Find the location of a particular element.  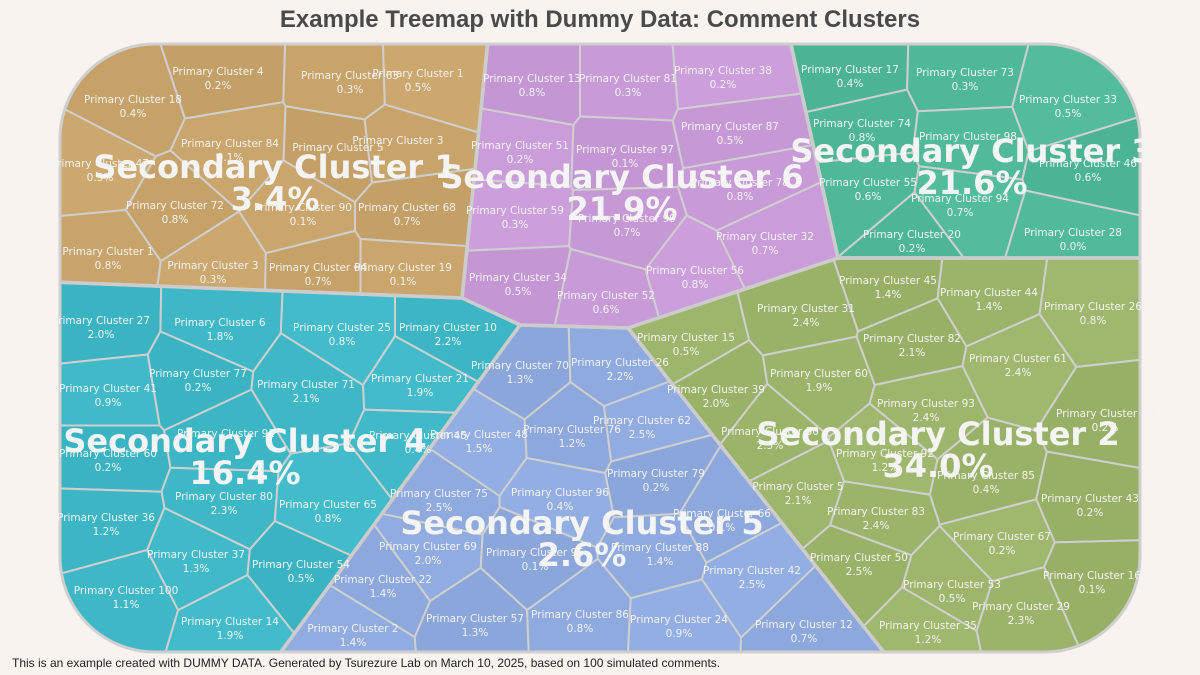

cluster-label: Primary Cluster 5 2.1% is located at coordinates (797, 494).